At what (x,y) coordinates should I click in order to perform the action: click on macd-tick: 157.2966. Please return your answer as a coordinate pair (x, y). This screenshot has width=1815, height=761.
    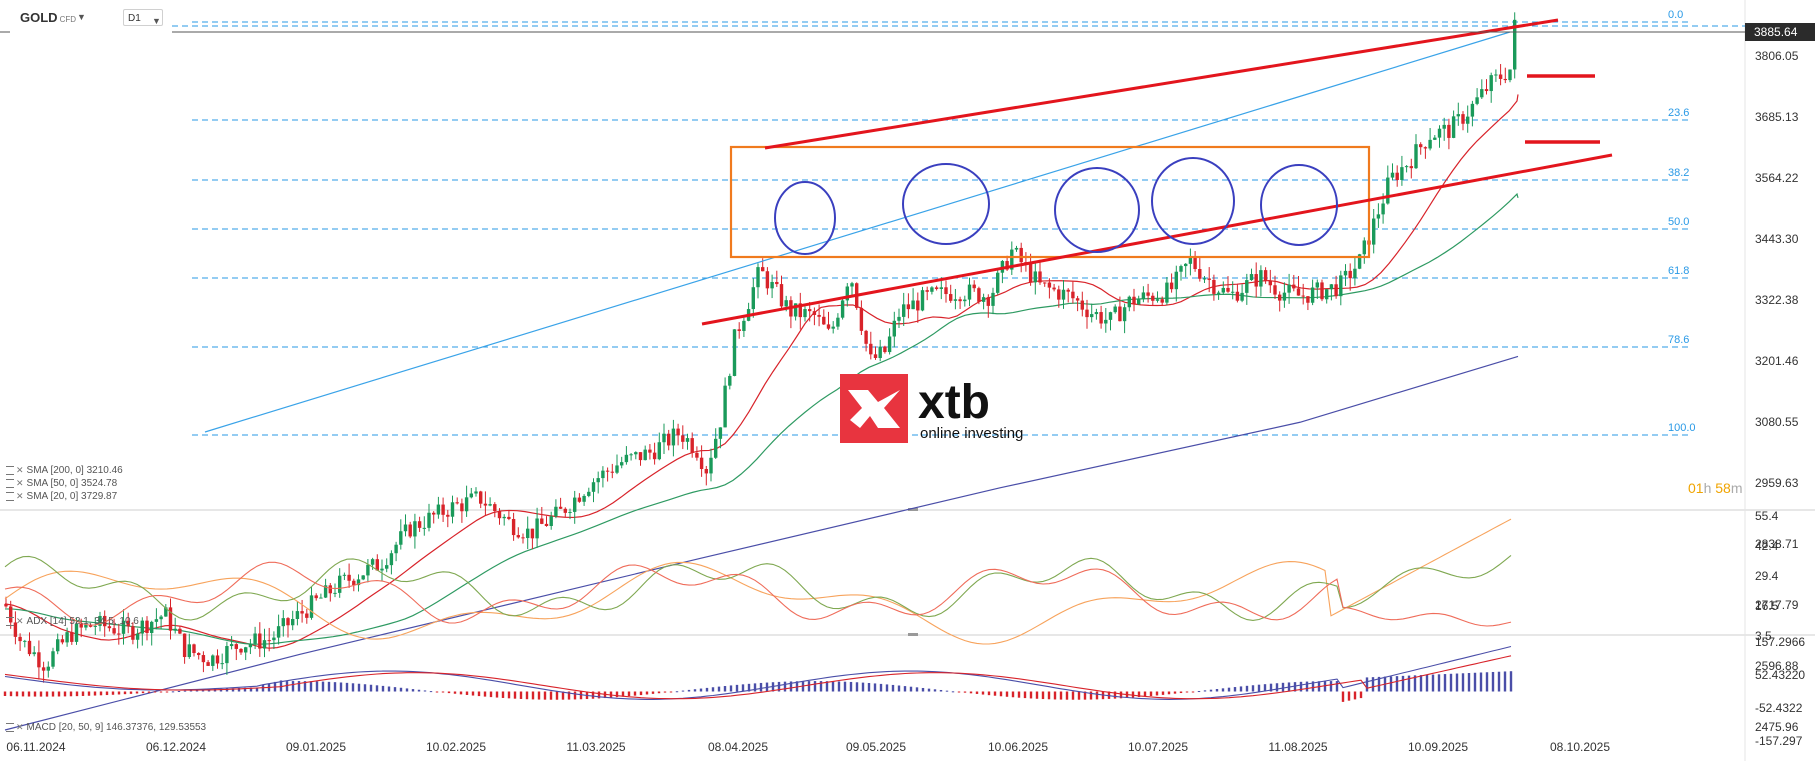
    Looking at the image, I should click on (1780, 642).